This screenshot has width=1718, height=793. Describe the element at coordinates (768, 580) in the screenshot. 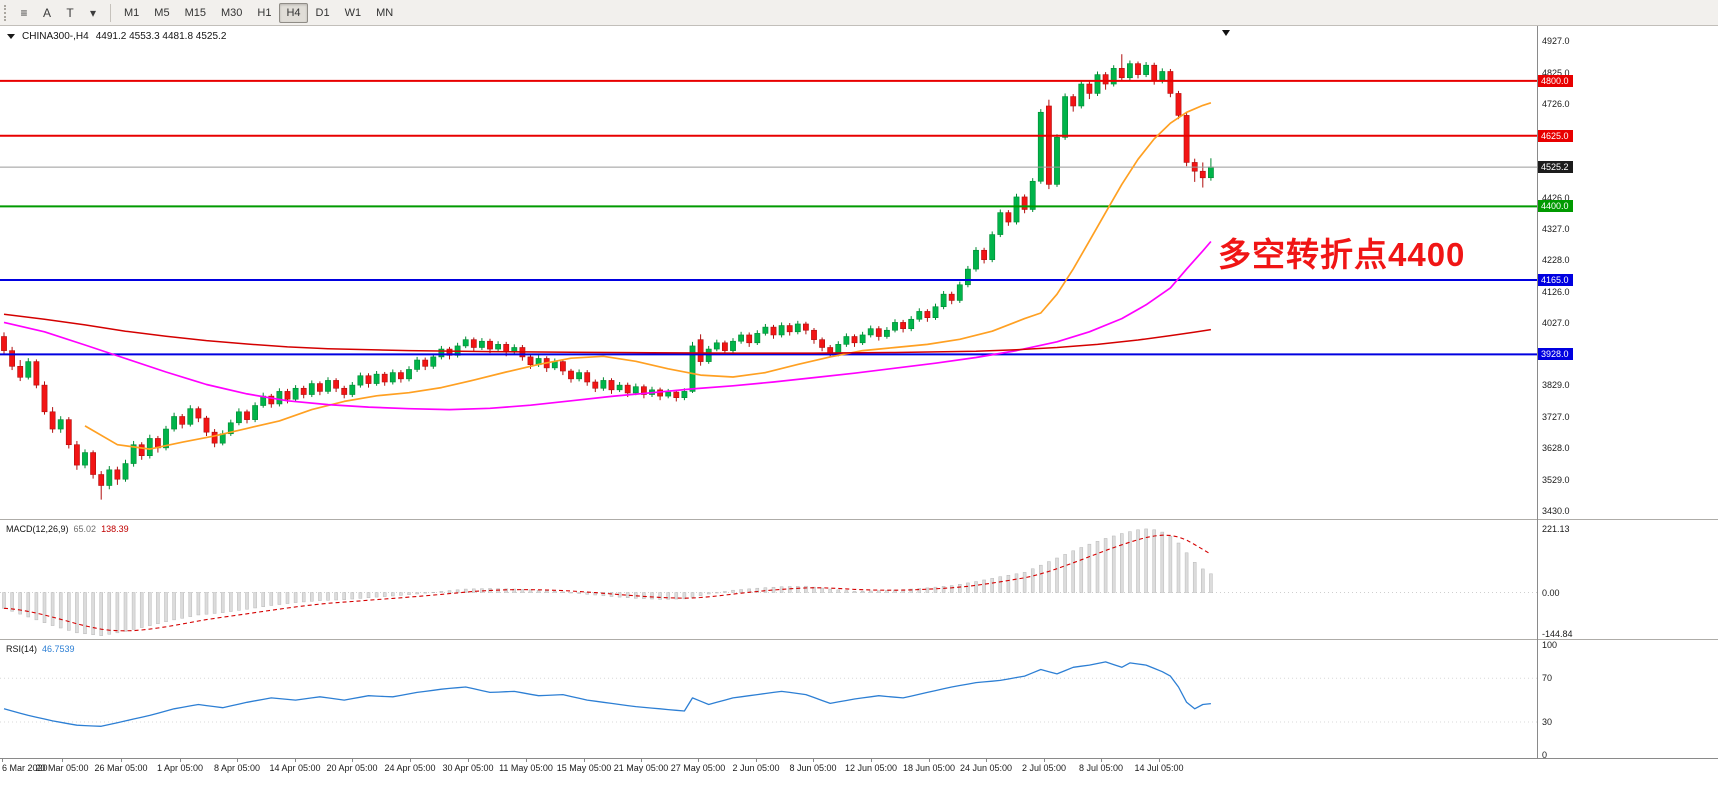

I see `macd-panel` at that location.